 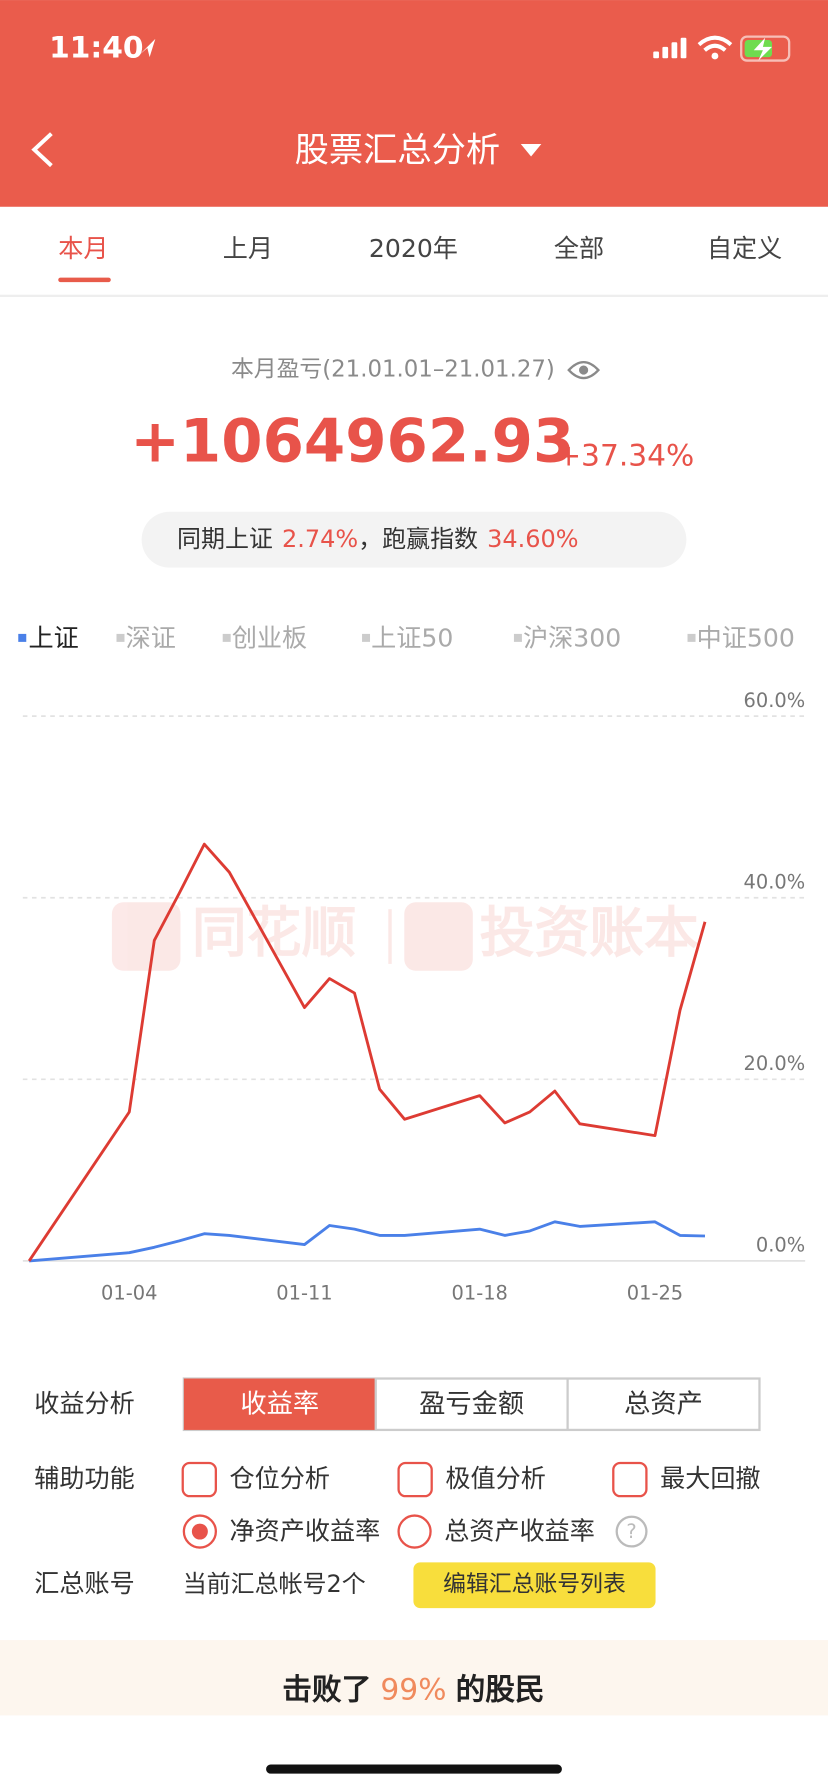 I want to click on footer-bg, so click(x=414, y=1678).